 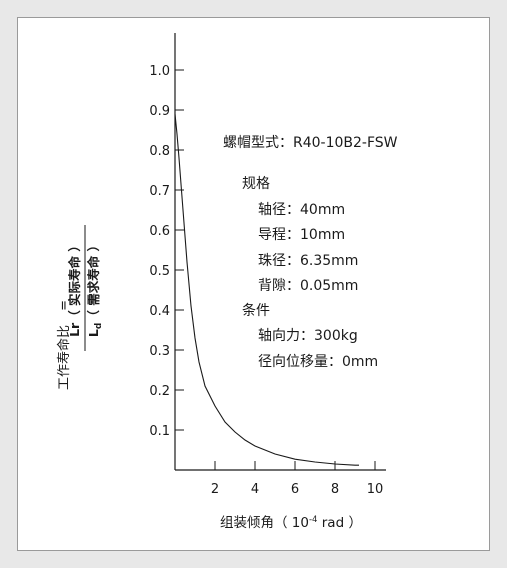 What do you see at coordinates (159, 391) in the screenshot?
I see `y-tick-label: 0.2` at bounding box center [159, 391].